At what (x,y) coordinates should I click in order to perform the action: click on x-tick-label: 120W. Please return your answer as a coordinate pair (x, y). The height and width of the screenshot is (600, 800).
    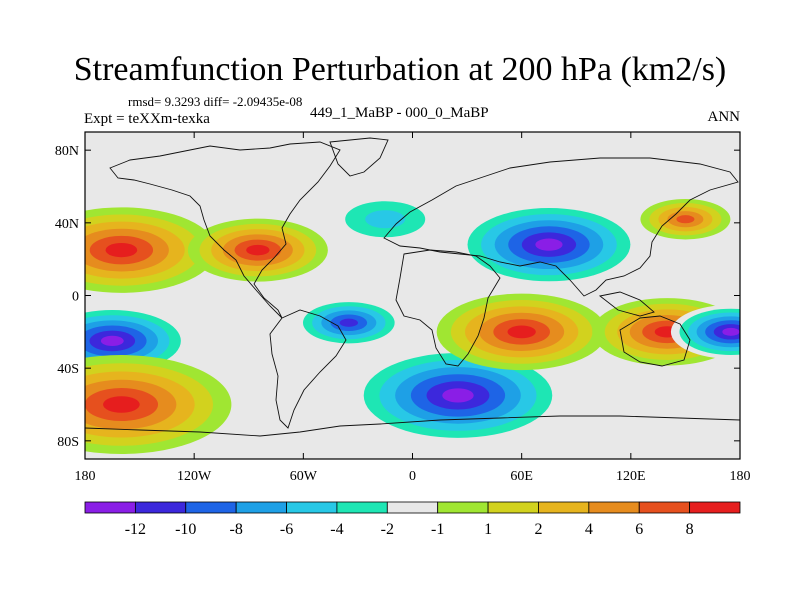
    Looking at the image, I should click on (194, 476).